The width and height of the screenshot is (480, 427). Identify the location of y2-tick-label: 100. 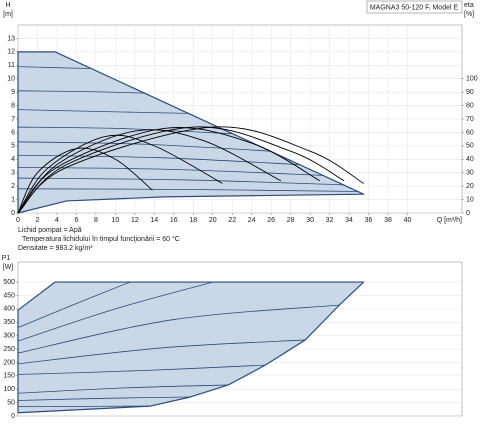
(472, 79).